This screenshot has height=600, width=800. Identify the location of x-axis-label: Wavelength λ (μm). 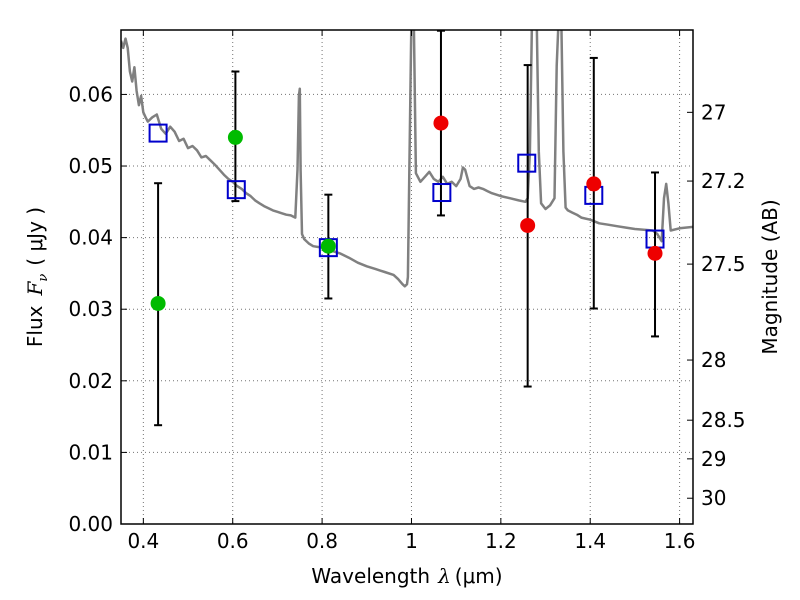
(406, 576).